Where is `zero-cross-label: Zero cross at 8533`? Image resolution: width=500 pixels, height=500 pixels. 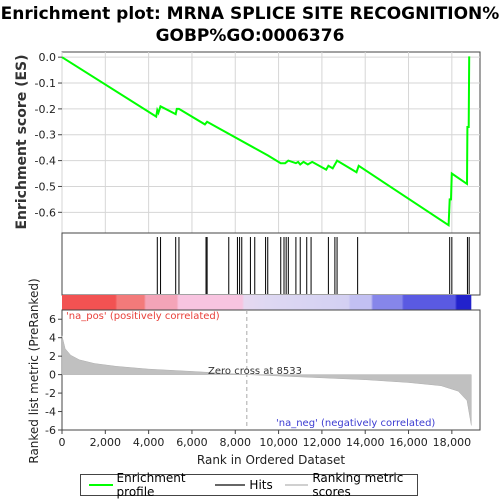 zero-cross-label: Zero cross at 8533 is located at coordinates (255, 371).